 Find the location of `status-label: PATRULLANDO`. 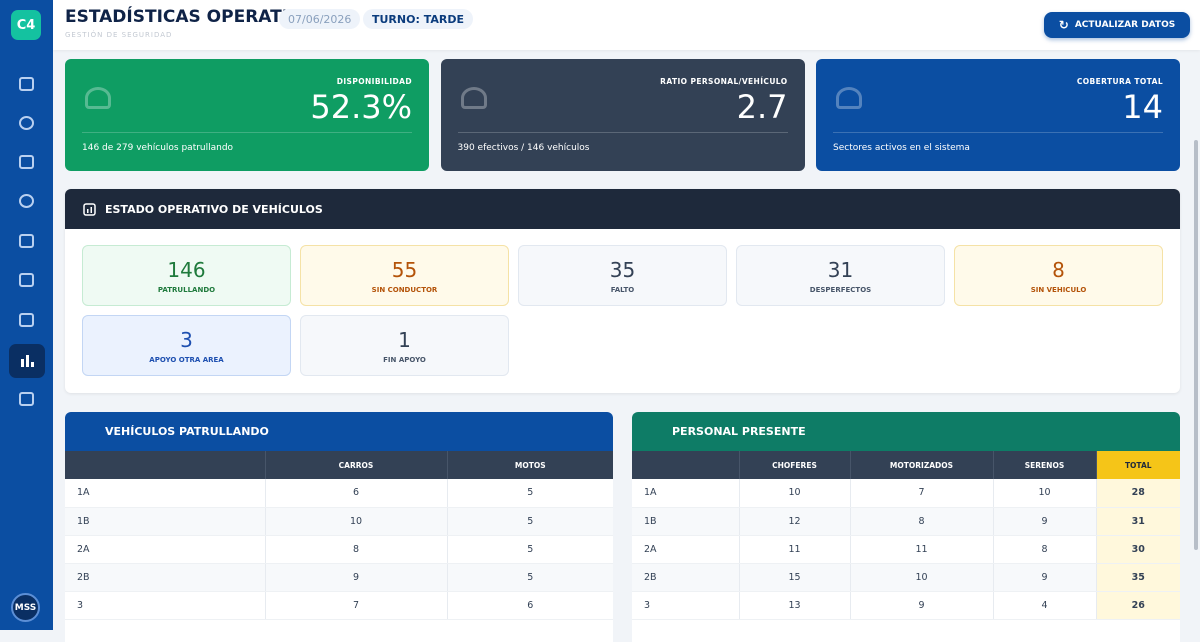

status-label: PATRULLANDO is located at coordinates (186, 290).